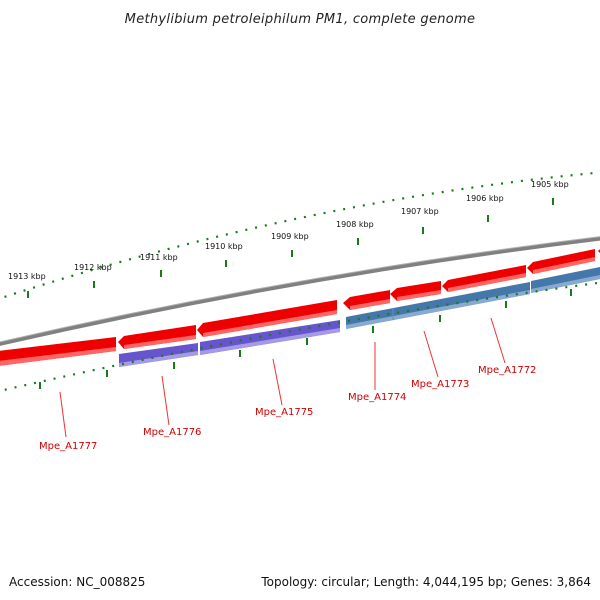  What do you see at coordinates (77, 582) in the screenshot?
I see `accession-text: Accession: NC_008825` at bounding box center [77, 582].